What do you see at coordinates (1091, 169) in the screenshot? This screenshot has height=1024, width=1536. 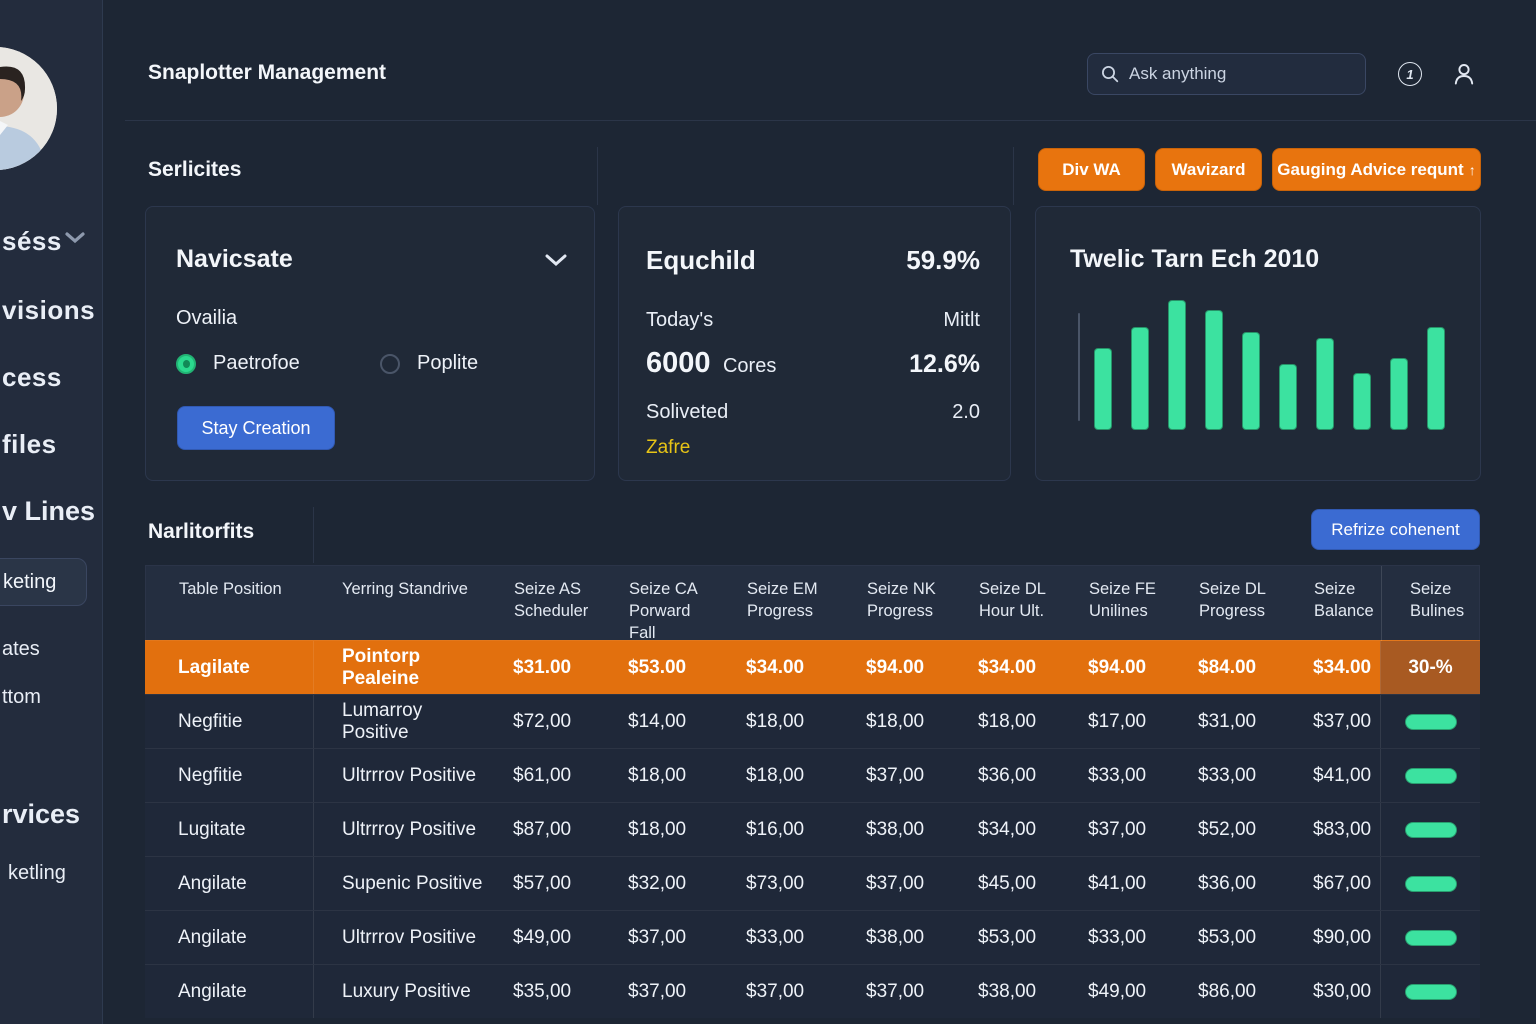 I see `div-wa-button: Div WA` at bounding box center [1091, 169].